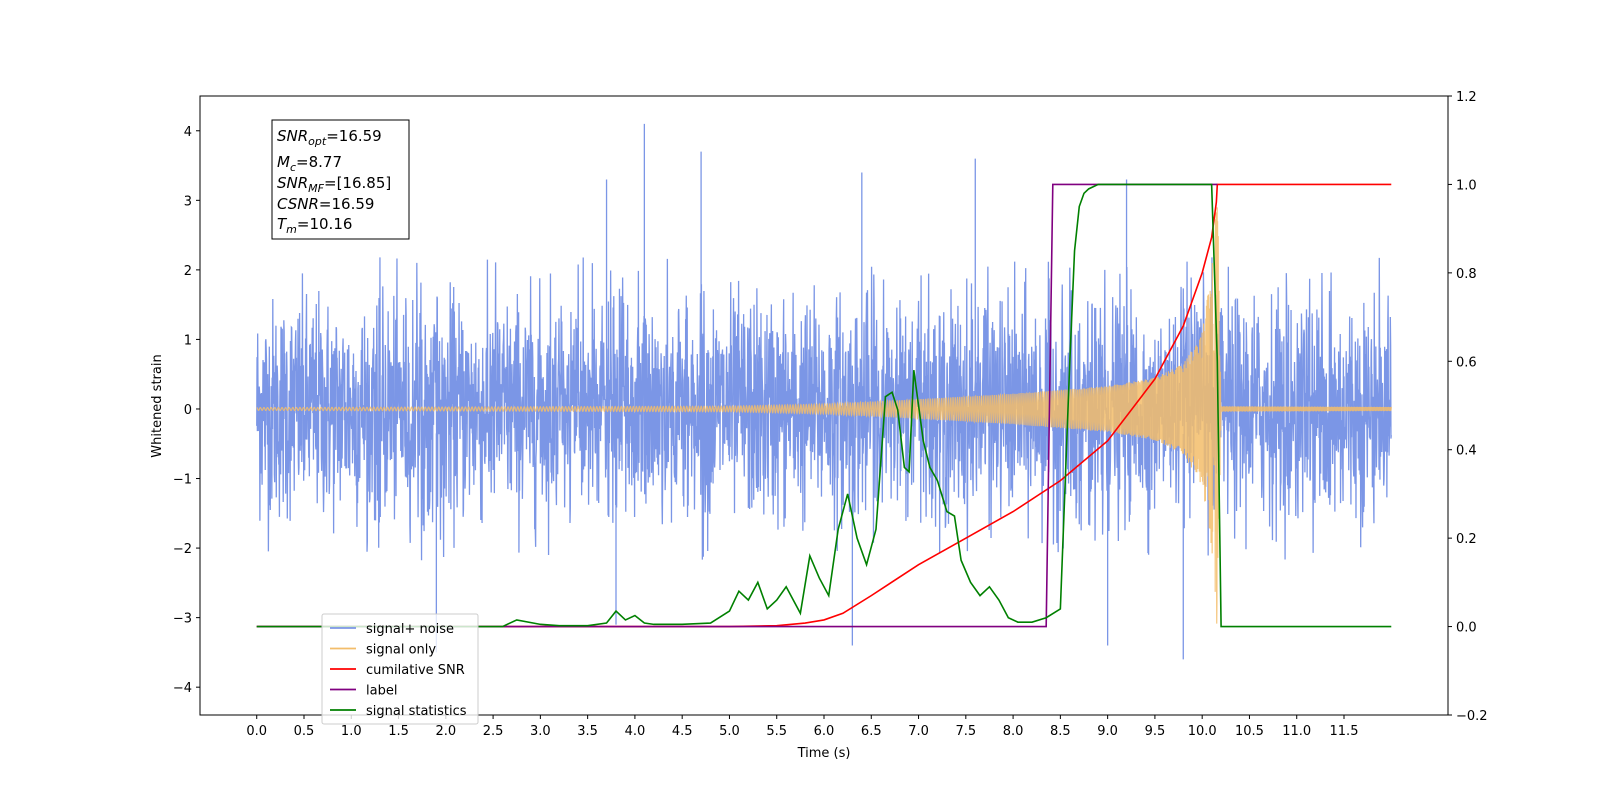 Image resolution: width=1600 pixels, height=800 pixels. Describe the element at coordinates (1155, 731) in the screenshot. I see `x-tick-label: 9.5` at that location.